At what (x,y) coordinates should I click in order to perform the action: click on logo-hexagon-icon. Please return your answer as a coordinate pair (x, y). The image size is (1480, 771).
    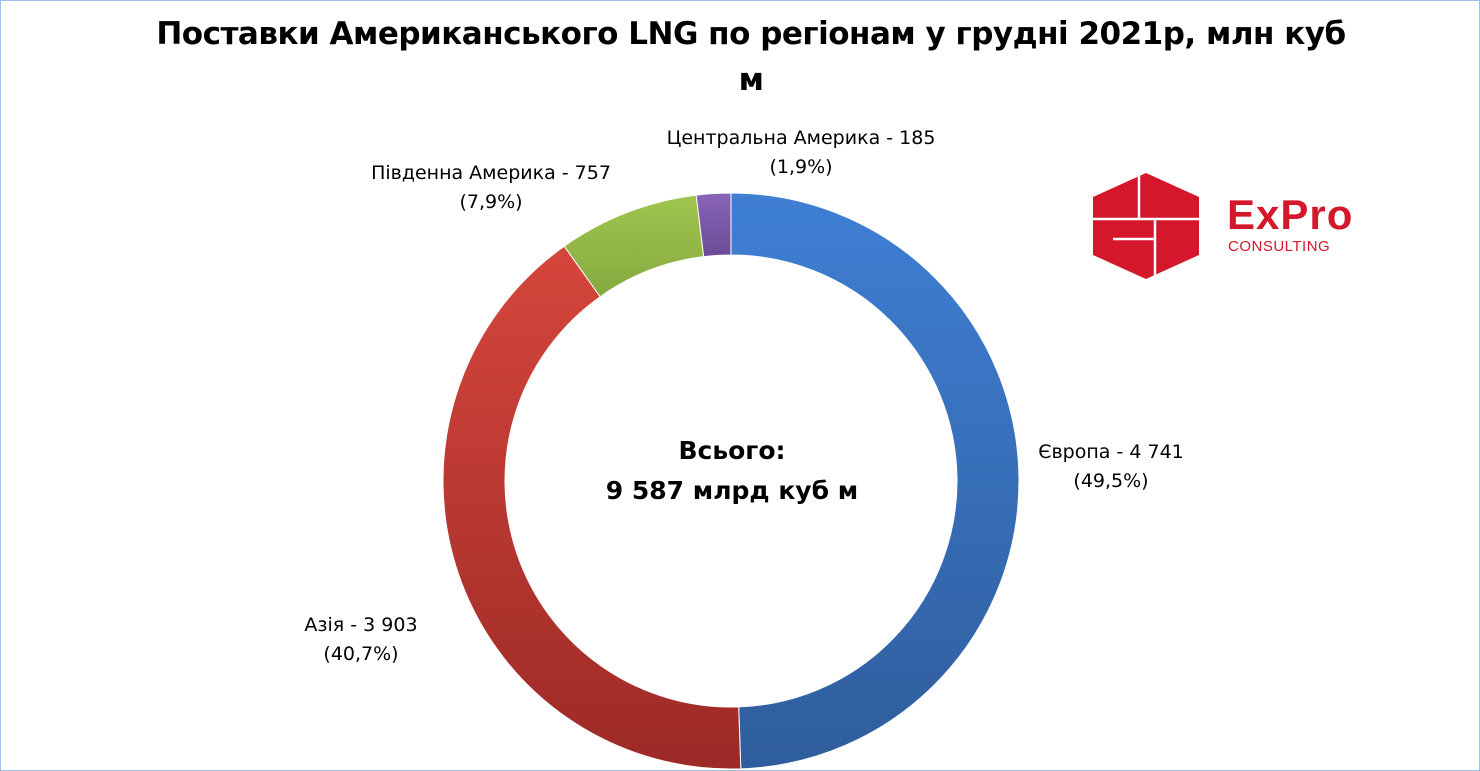
    Looking at the image, I should click on (1146, 226).